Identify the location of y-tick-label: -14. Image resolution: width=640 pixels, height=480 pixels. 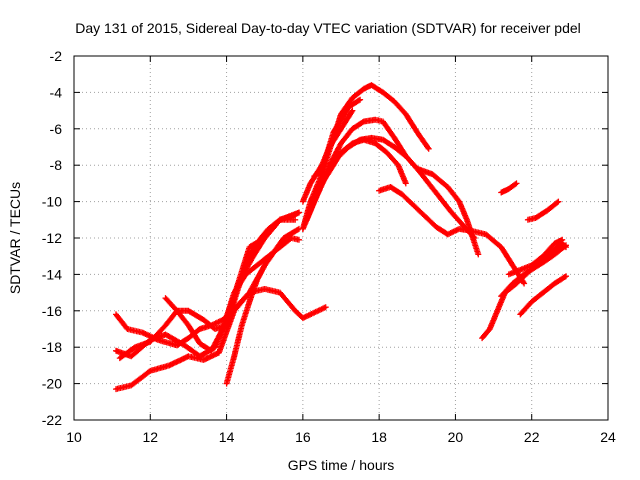
(52, 274).